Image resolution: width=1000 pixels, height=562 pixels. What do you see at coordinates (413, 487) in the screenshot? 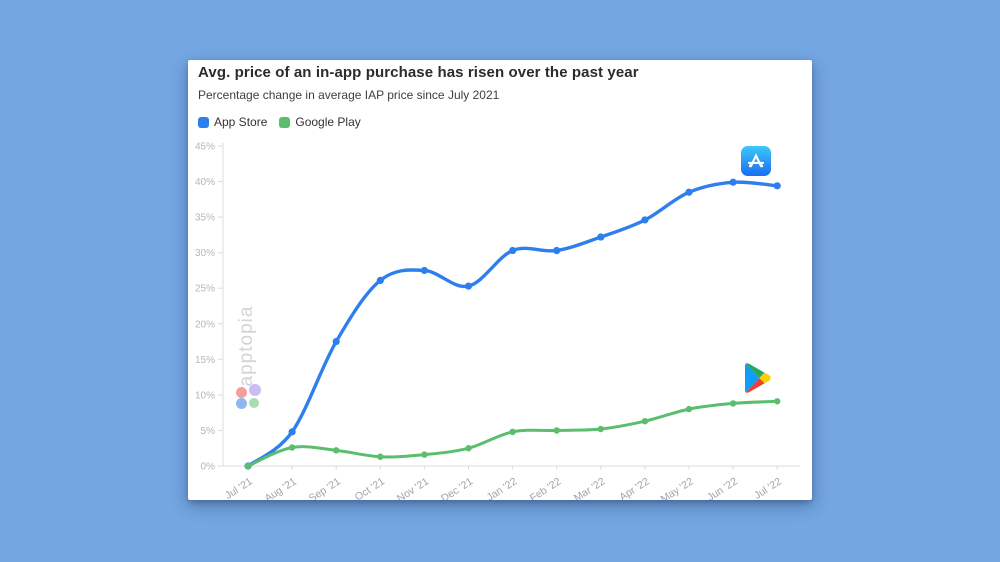
I see `svg-text: Nov '21` at bounding box center [413, 487].